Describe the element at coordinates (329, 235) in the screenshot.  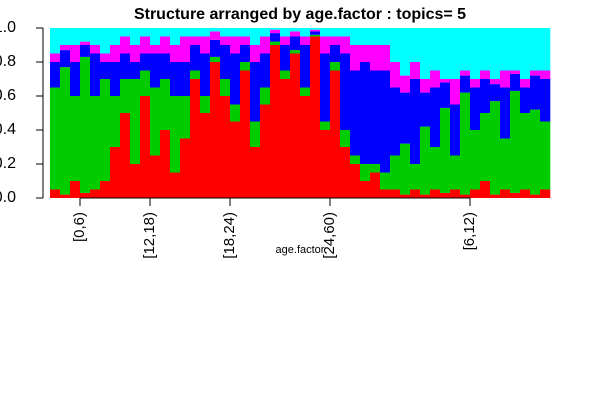
I see `x-tick-label: [24,60)` at that location.